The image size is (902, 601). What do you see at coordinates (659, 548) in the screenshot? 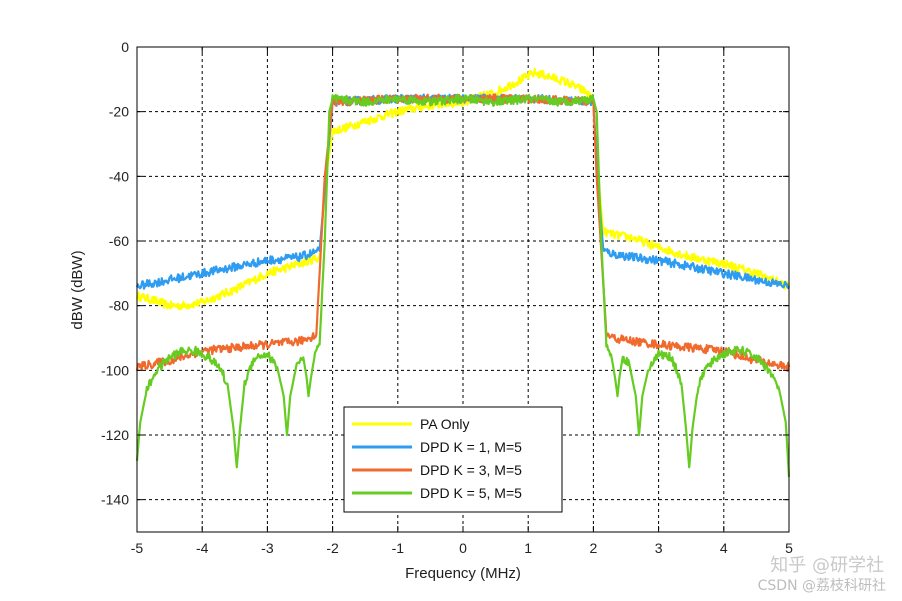
I see `x-tick-label: 3` at bounding box center [659, 548].